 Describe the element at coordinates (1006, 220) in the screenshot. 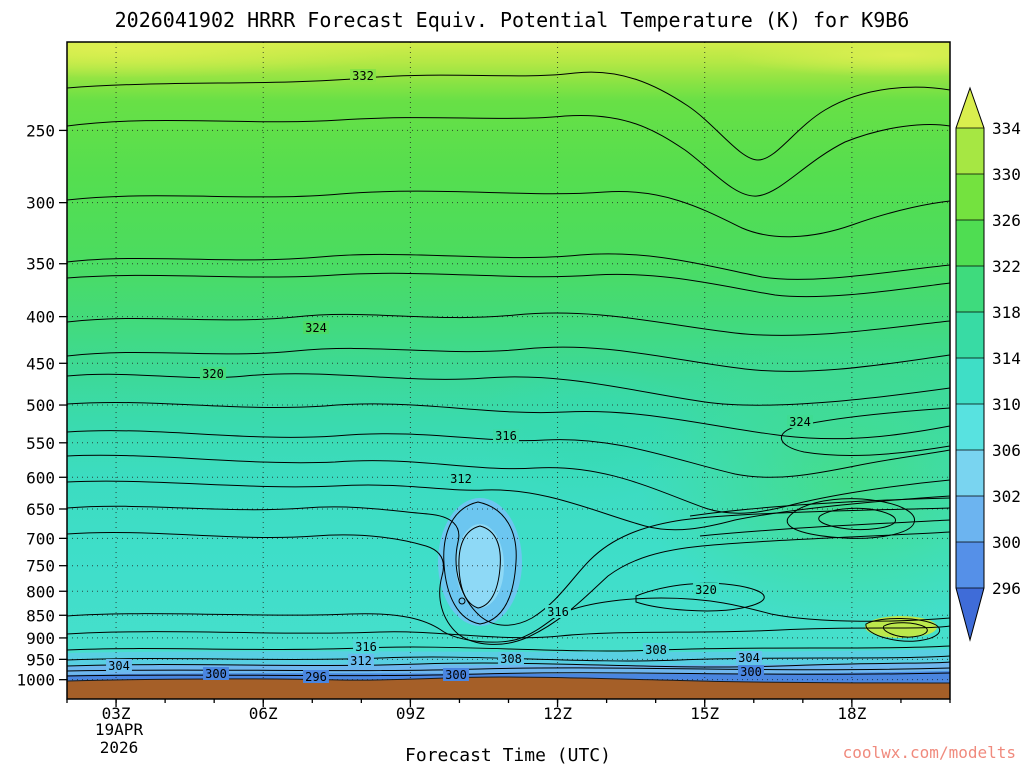

I see `colorbar-tick-label: 326` at that location.